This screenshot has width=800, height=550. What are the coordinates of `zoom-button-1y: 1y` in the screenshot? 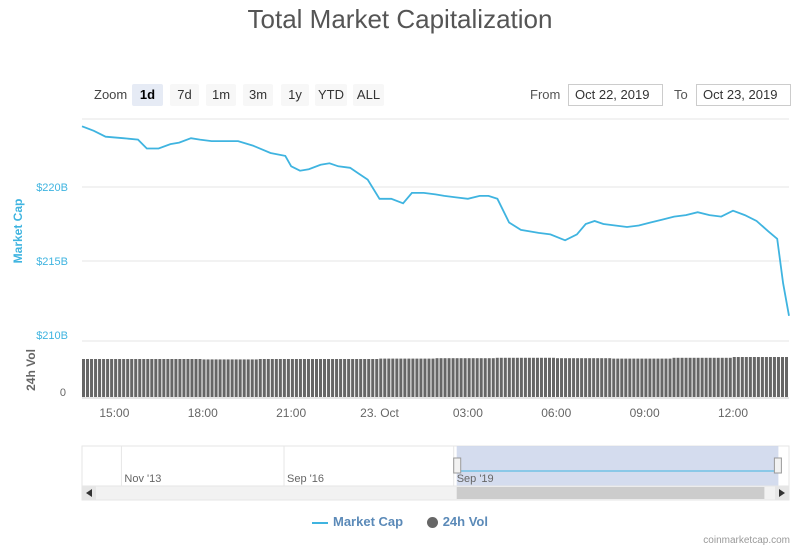 It's located at (295, 95).